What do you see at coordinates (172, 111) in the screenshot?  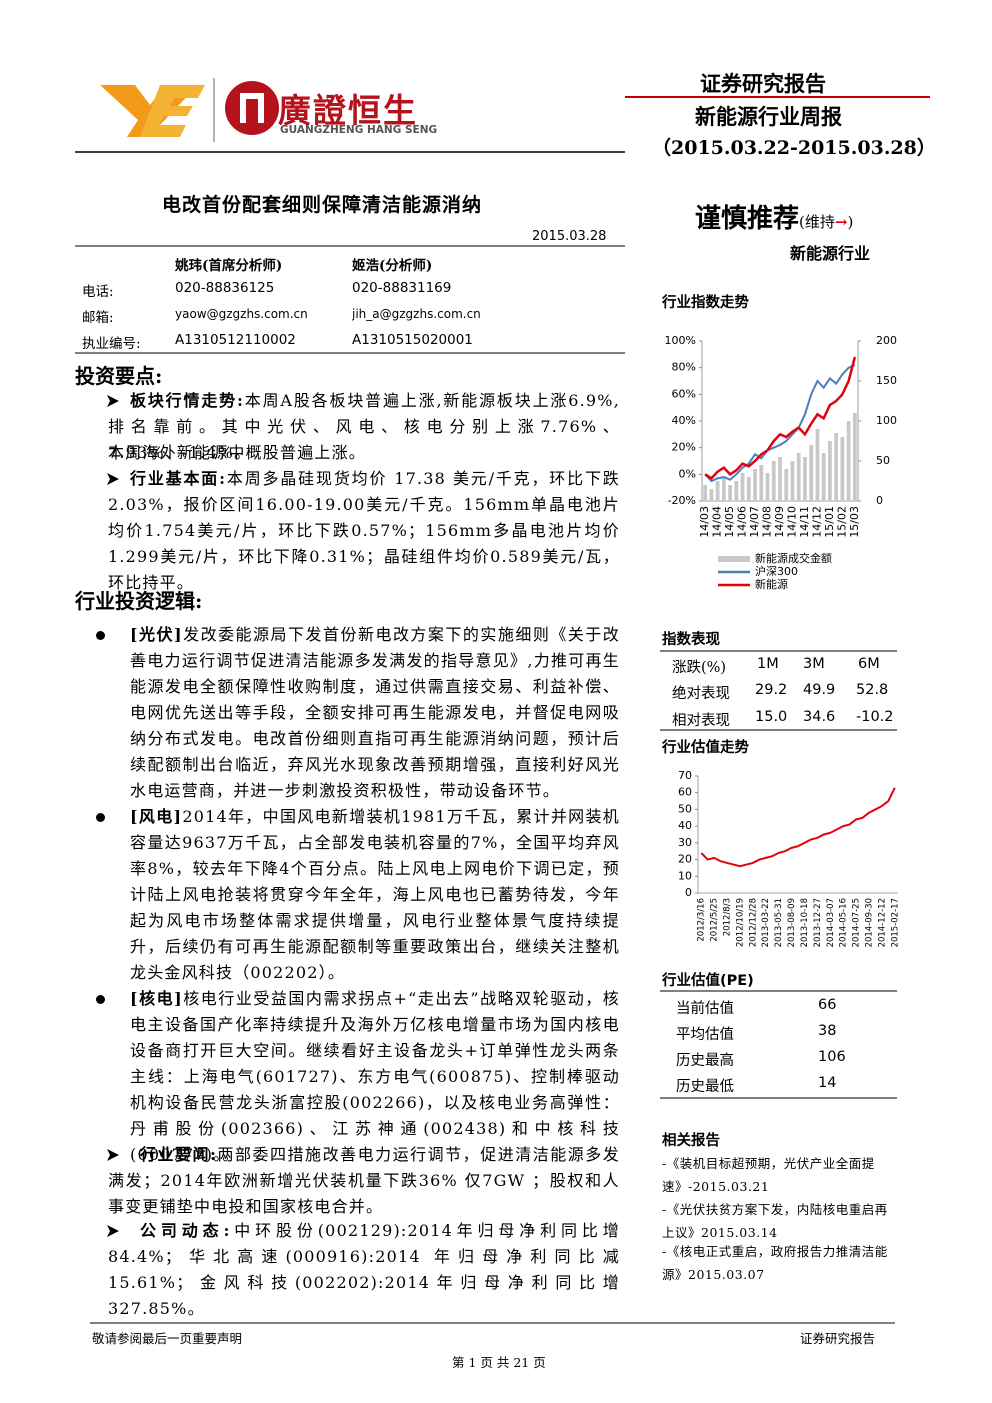 I see `logo-mark` at bounding box center [172, 111].